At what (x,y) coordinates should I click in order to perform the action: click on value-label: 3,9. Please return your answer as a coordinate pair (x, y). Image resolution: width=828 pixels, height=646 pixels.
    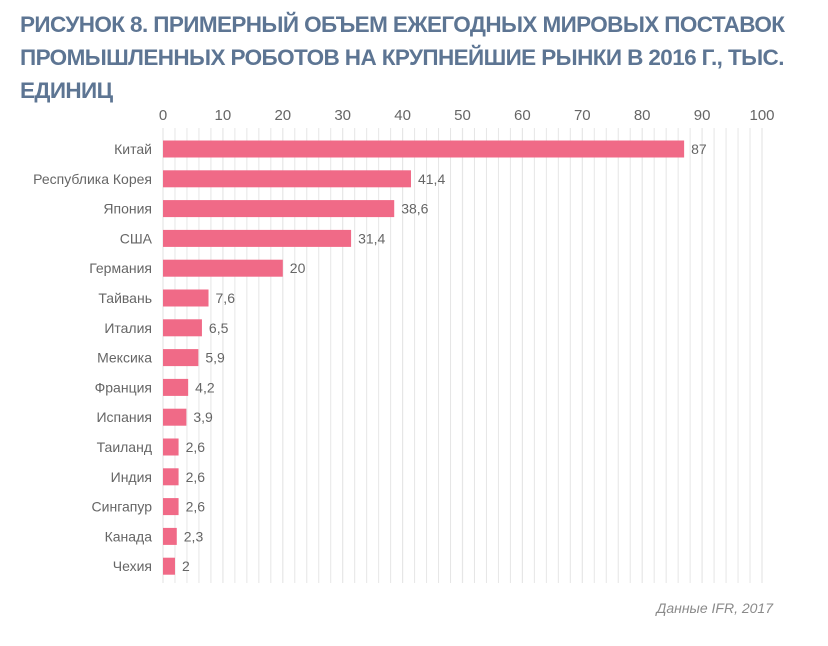
    Looking at the image, I should click on (203, 417).